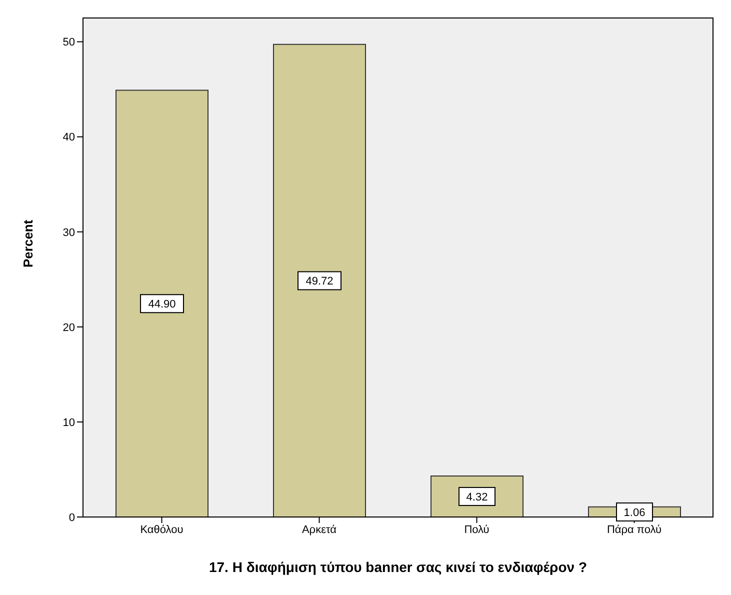 This screenshot has height=595, width=731. What do you see at coordinates (634, 530) in the screenshot?
I see `x-tick-label: Πάρα πολύ` at bounding box center [634, 530].